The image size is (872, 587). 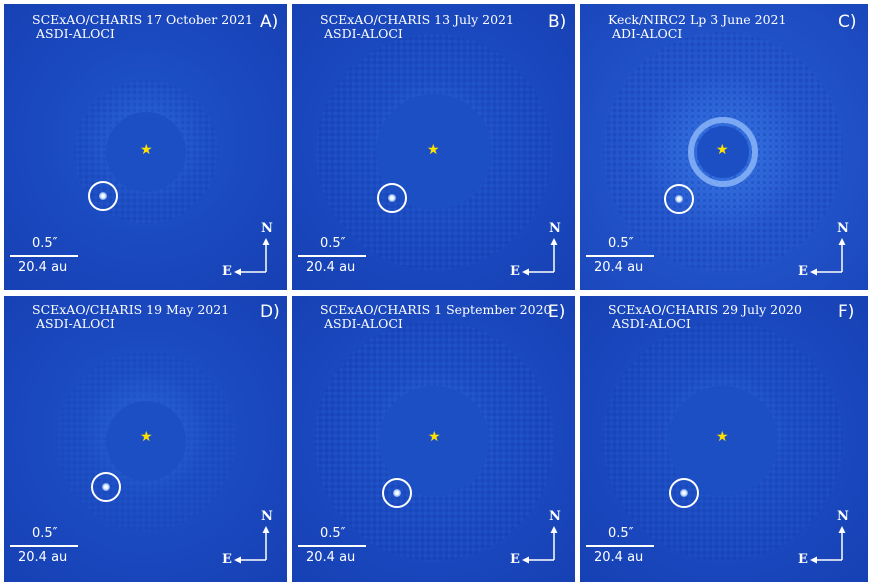 I want to click on panel-letter: D), so click(x=270, y=312).